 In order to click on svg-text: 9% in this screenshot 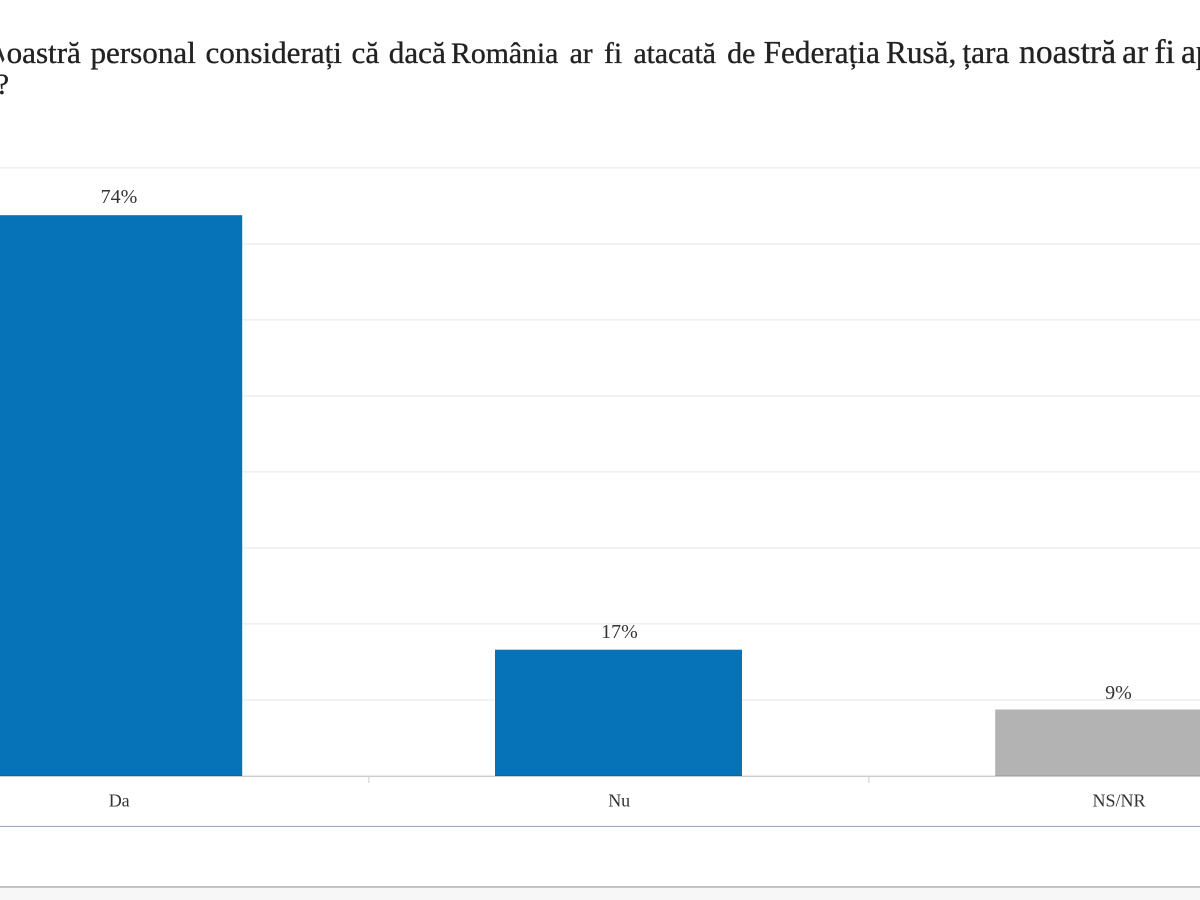, I will do `click(1118, 693)`.